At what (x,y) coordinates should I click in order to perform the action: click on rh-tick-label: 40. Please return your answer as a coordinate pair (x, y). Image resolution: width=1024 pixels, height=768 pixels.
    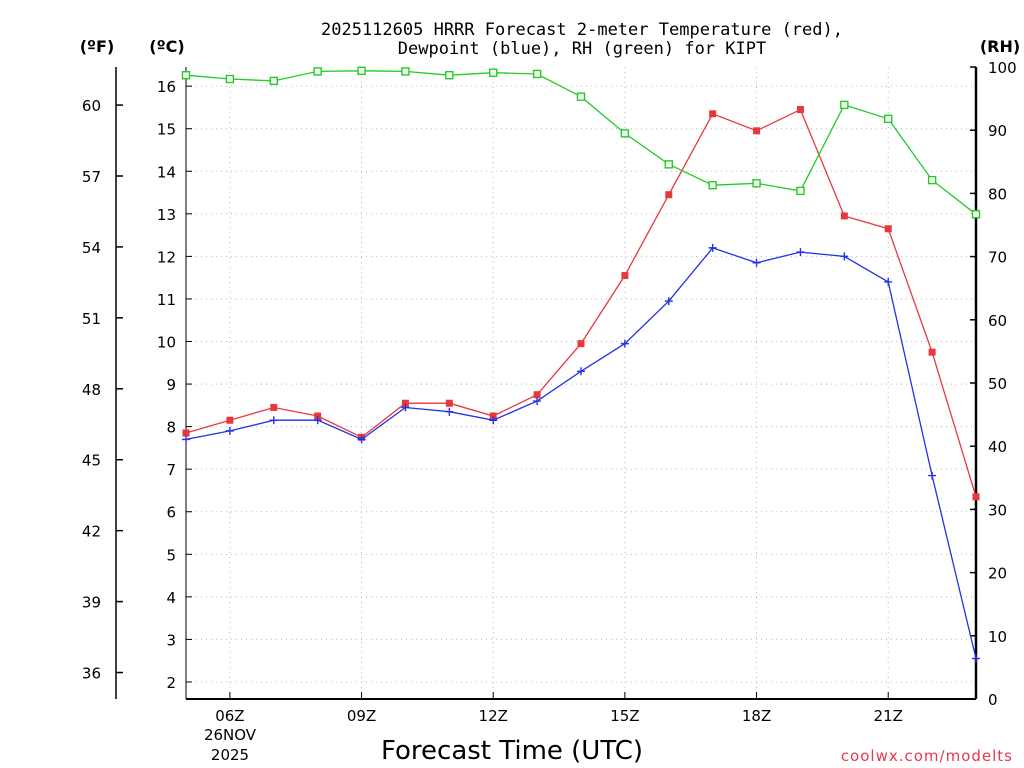
    Looking at the image, I should click on (997, 447).